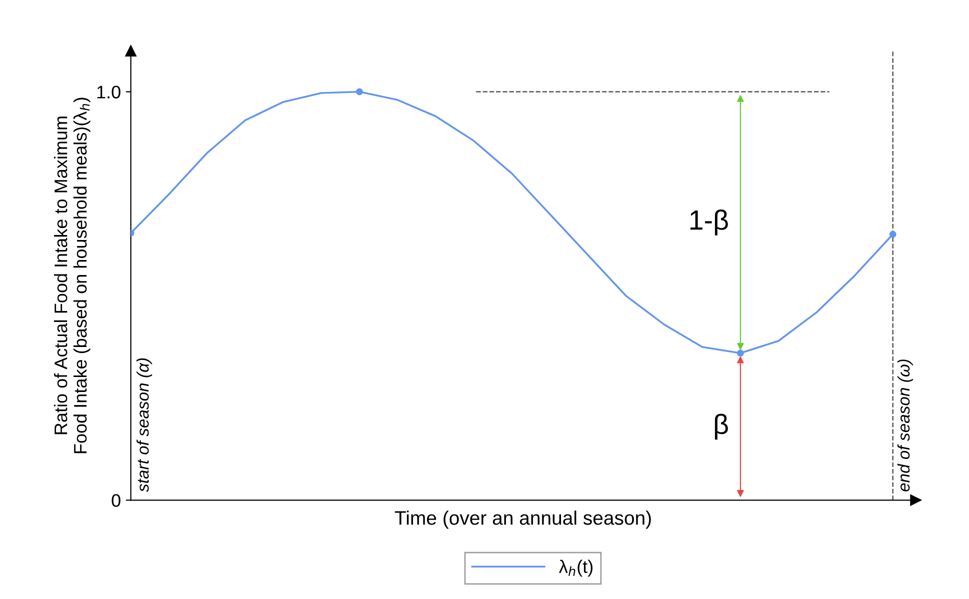 This screenshot has height=599, width=969. What do you see at coordinates (116, 500) in the screenshot?
I see `y-tick-label: 0` at bounding box center [116, 500].